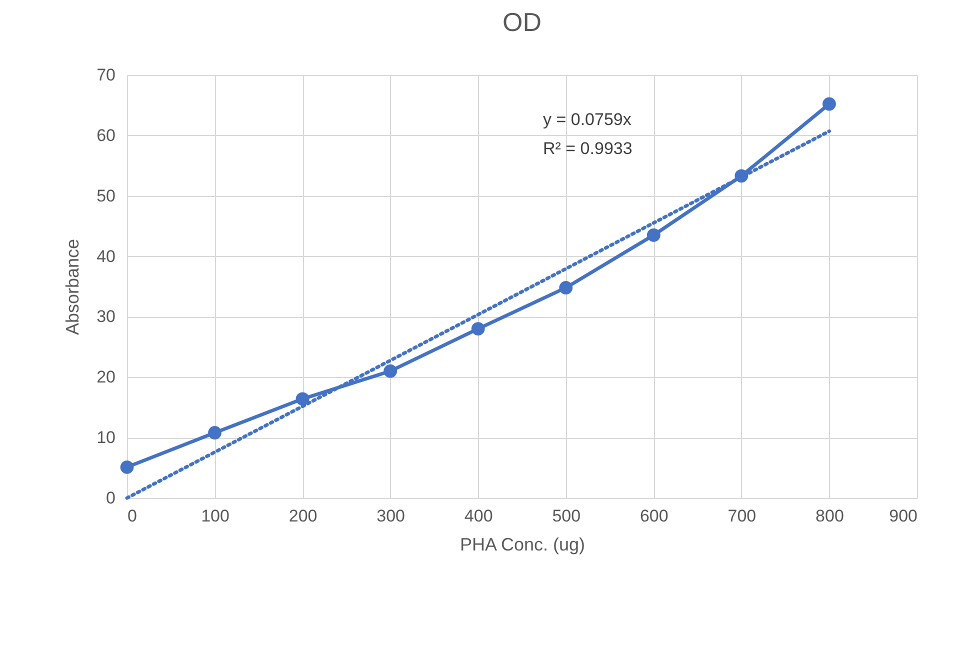  Describe the element at coordinates (132, 516) in the screenshot. I see `x-tick-label: 0` at that location.